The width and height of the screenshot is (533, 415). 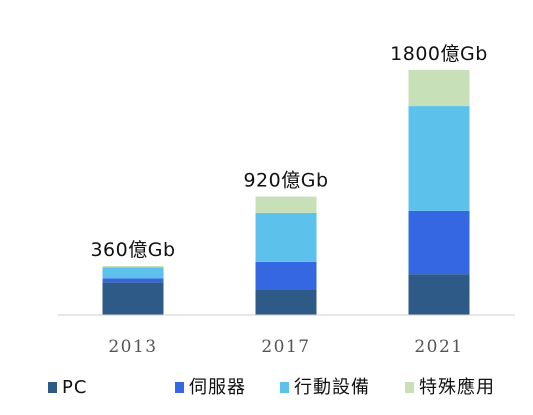 What do you see at coordinates (132, 347) in the screenshot?
I see `x-tick-label: 2013` at bounding box center [132, 347].